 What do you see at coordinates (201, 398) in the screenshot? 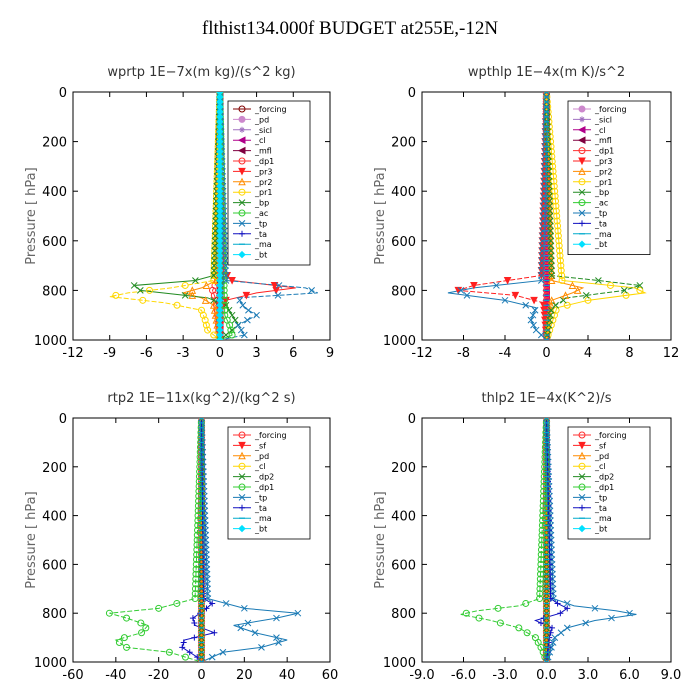
I see `chart-title: rtp2 1E−11x(kg^2)/(kg^2 s)` at bounding box center [201, 398].